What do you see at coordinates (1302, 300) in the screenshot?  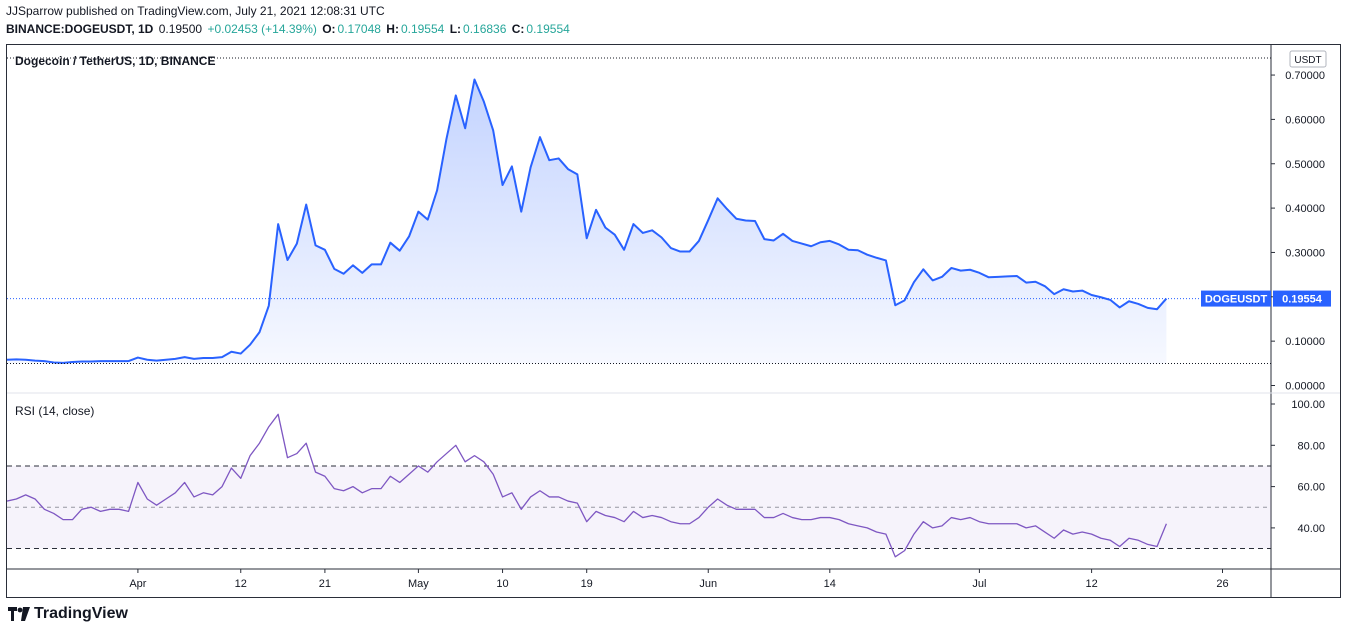 I see `price-badge-value: 0.19554` at bounding box center [1302, 300].